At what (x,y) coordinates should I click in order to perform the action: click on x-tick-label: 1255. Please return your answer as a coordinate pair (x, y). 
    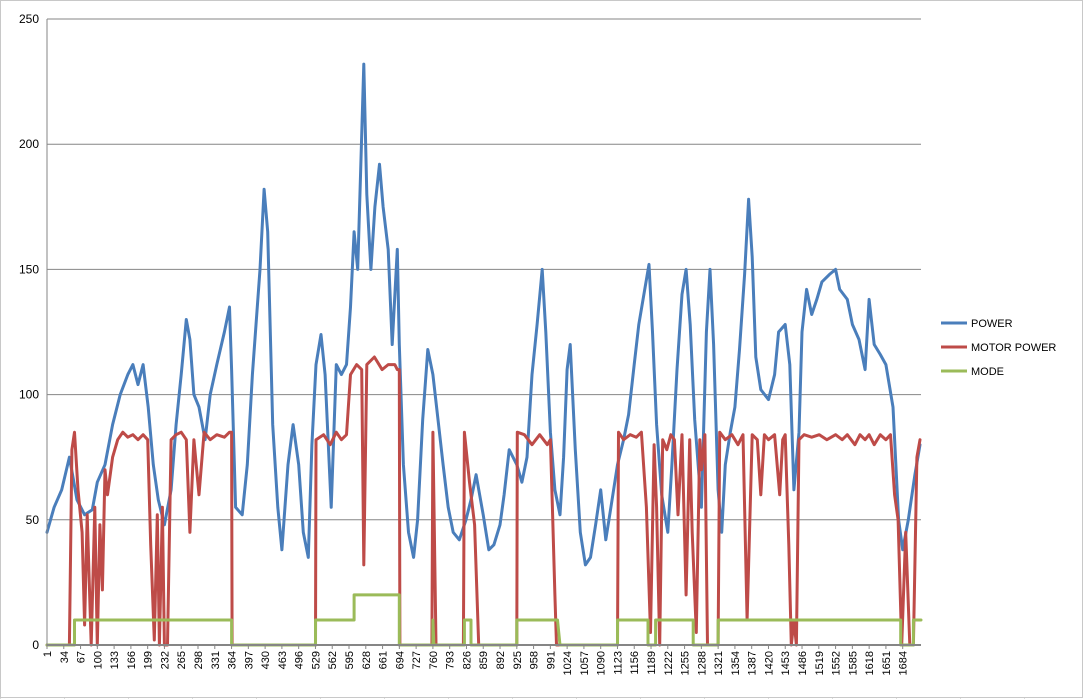
    Looking at the image, I should click on (686, 663).